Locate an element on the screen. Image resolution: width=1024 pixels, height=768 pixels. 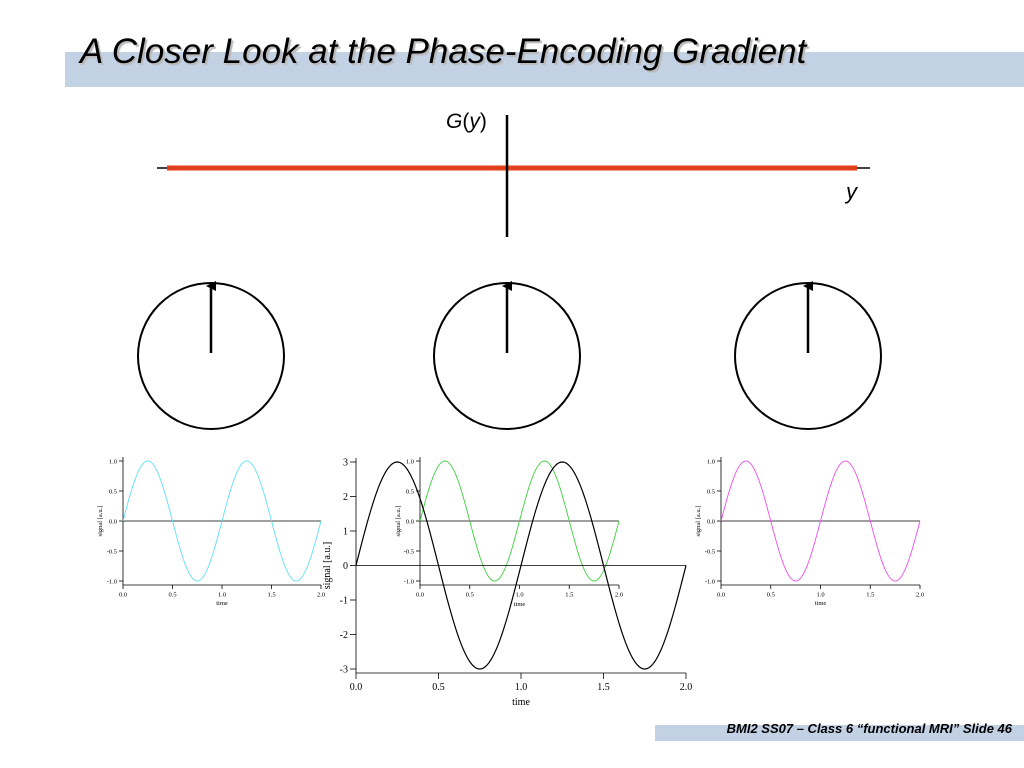
title-band is located at coordinates (544, 69).